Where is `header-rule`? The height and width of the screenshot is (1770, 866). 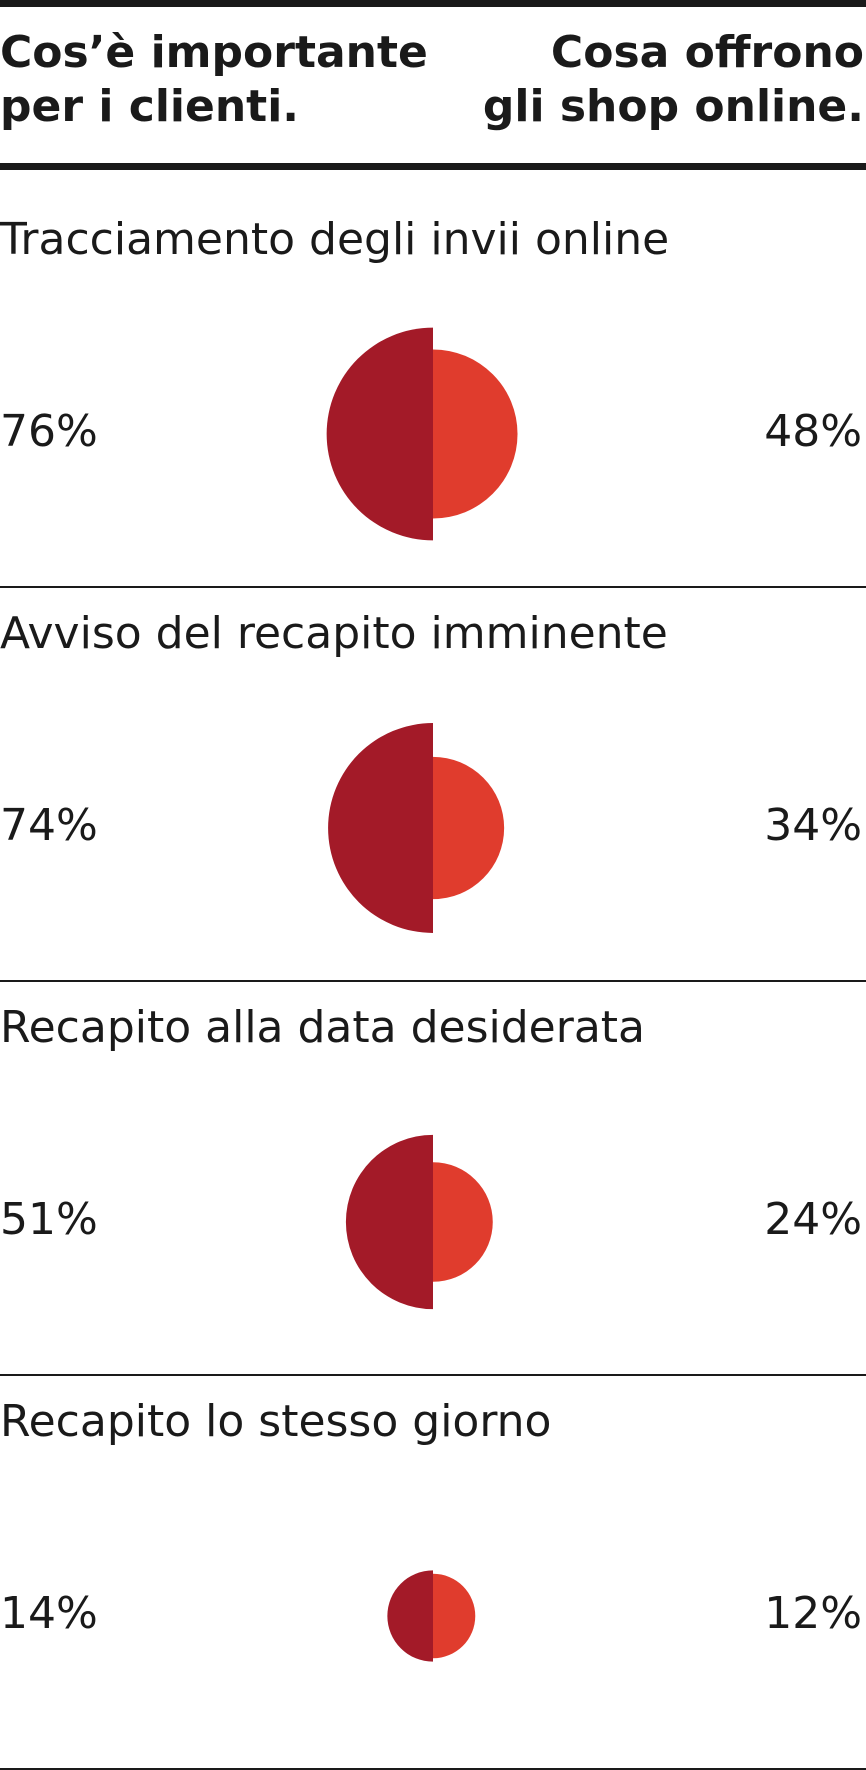 header-rule is located at coordinates (433, 166).